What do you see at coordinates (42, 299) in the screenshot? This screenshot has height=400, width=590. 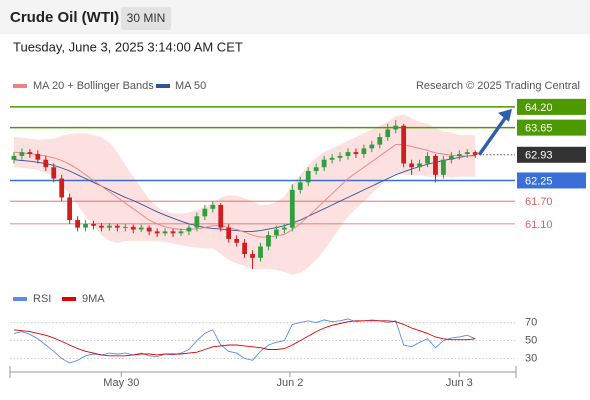 I see `legend-label: RSI` at bounding box center [42, 299].